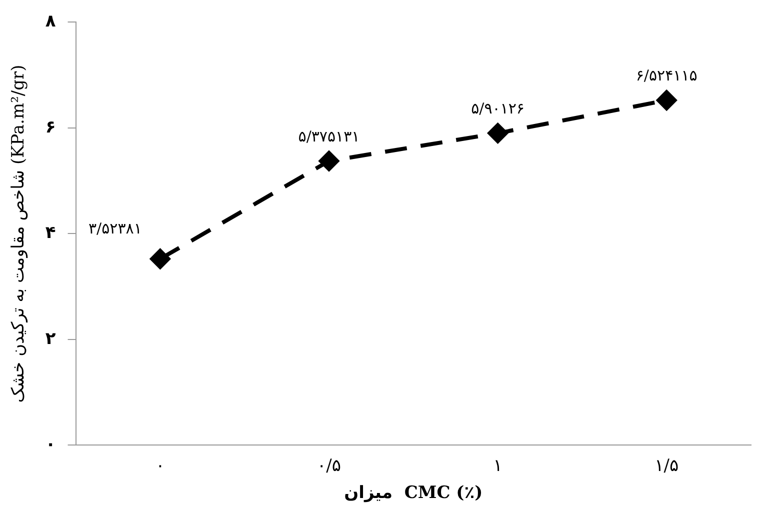  Describe the element at coordinates (50, 338) in the screenshot. I see `y-tick-label: ۲` at that location.